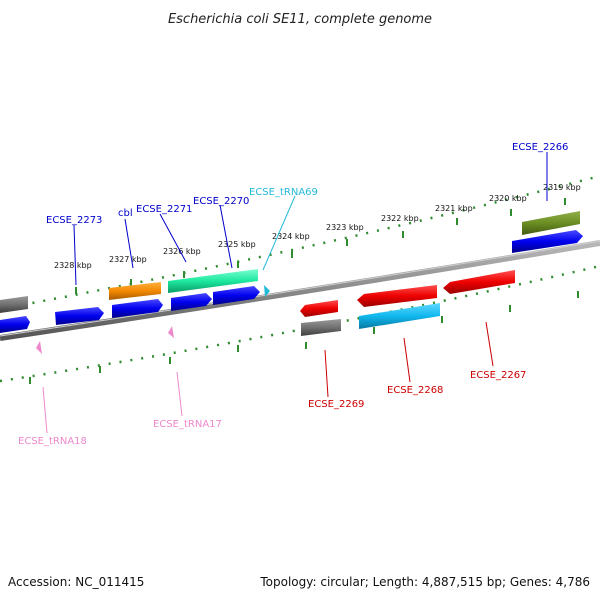 The width and height of the screenshot is (600, 600). I want to click on gene-label-ecse-2271: ECSE_2271, so click(164, 209).